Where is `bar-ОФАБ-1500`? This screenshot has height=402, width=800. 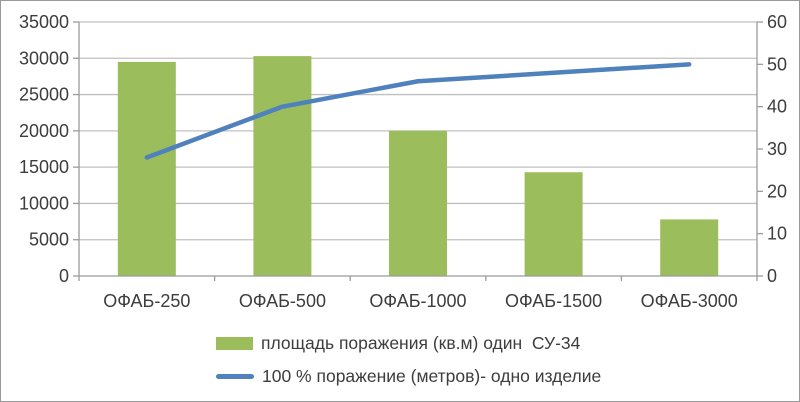 bar-ОФАБ-1500 is located at coordinates (553, 224).